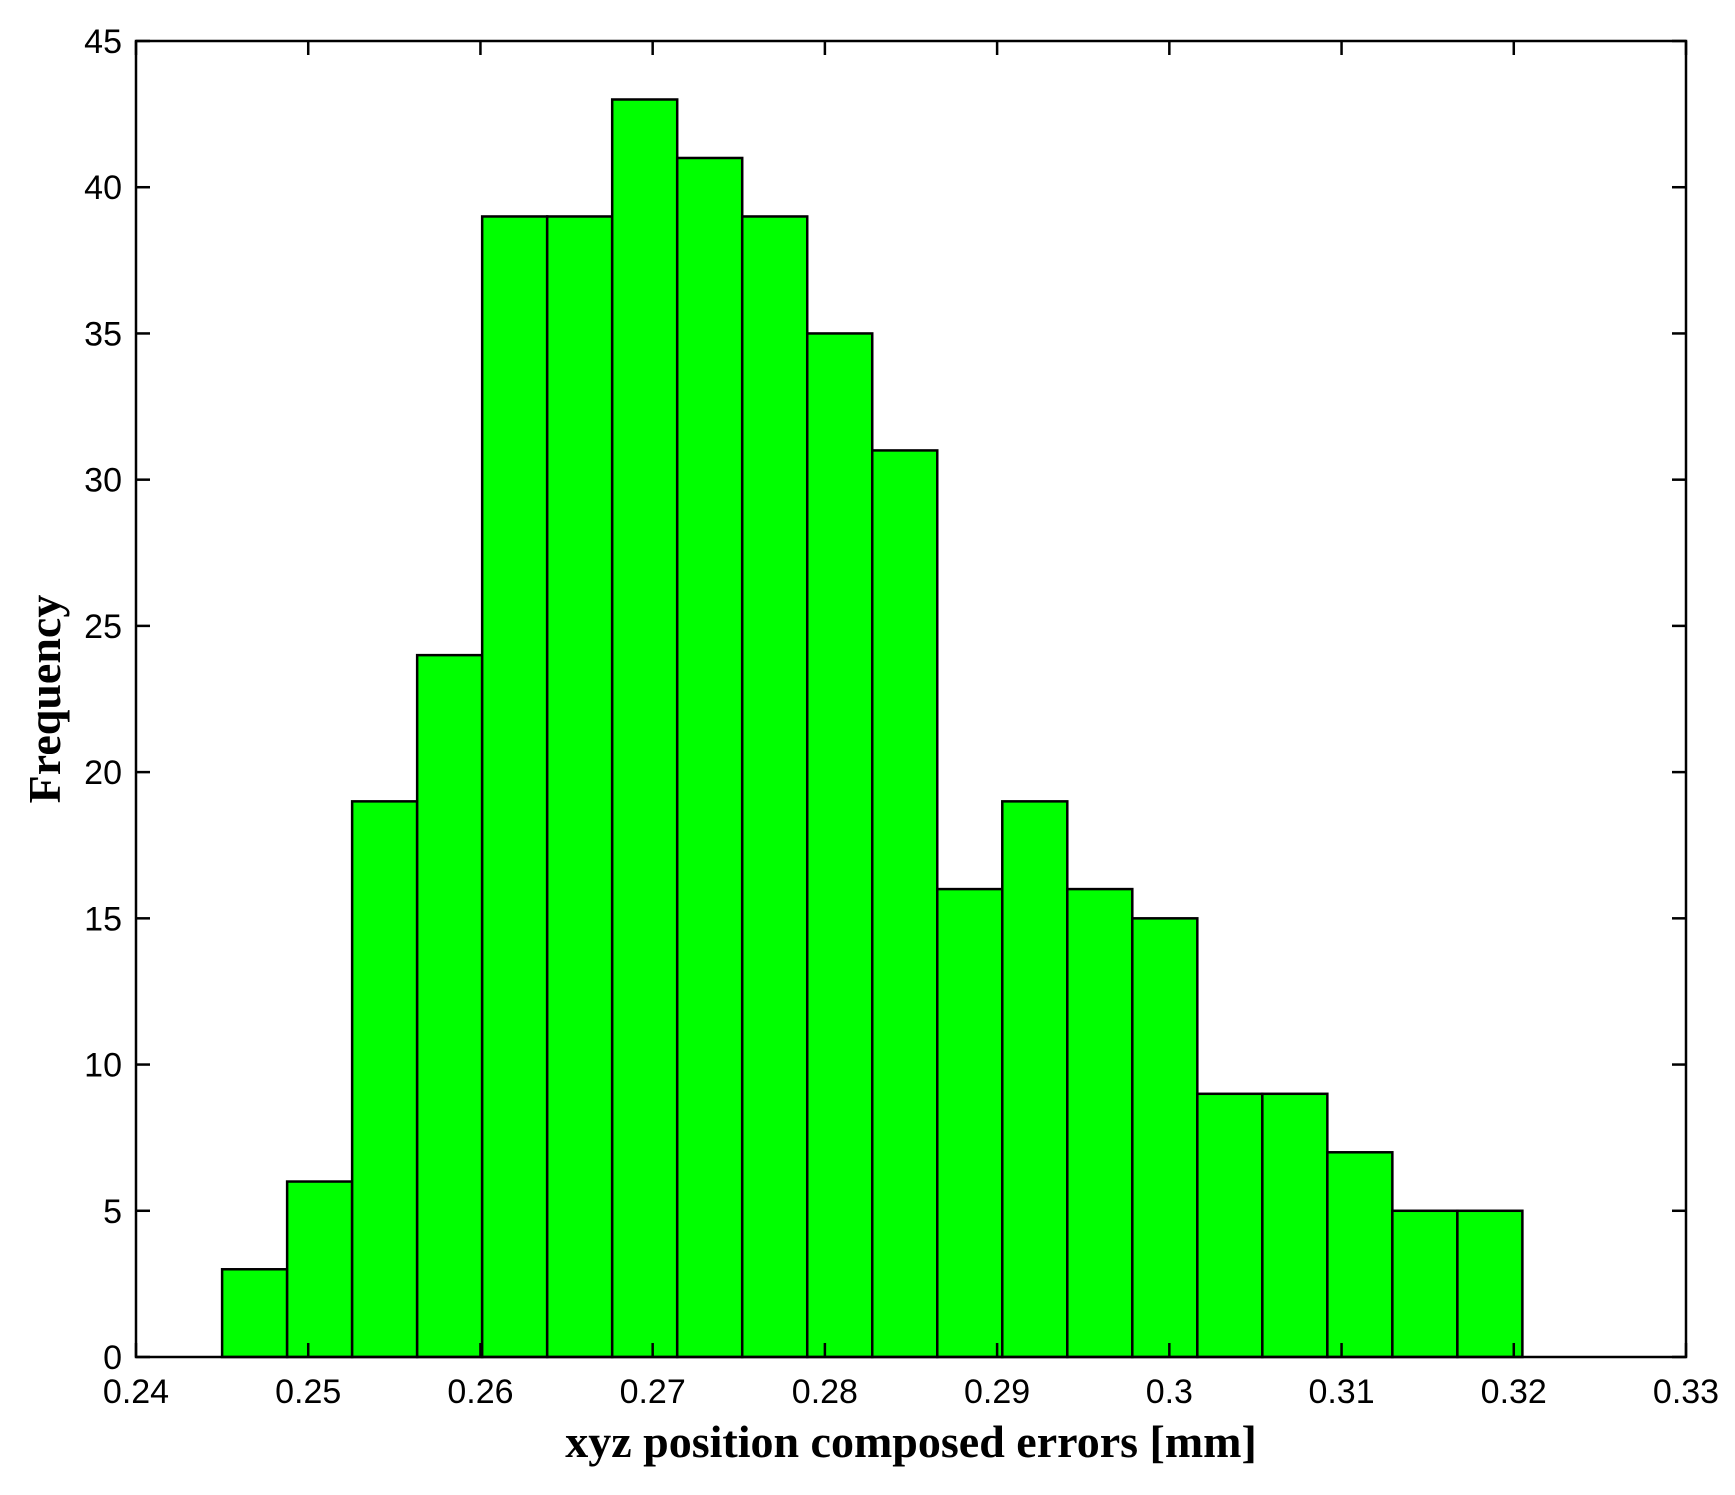 The image size is (1735, 1495). I want to click on x-tick-label: 0.3, so click(1169, 1392).